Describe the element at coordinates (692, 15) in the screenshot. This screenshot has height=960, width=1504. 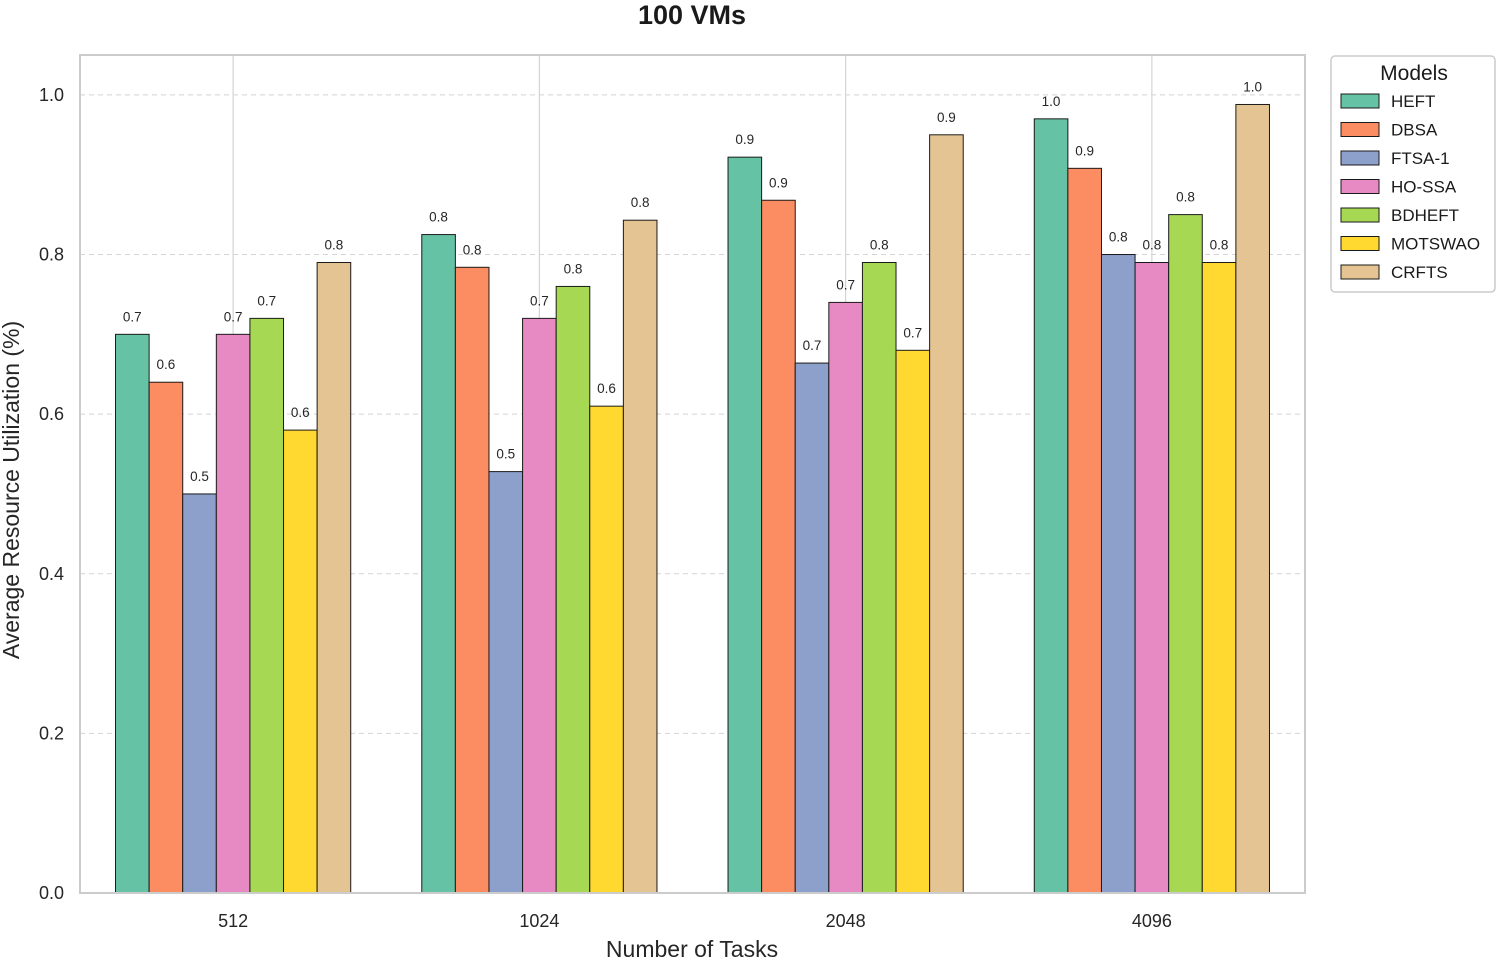
I see `chart-title: 100 VMs` at that location.